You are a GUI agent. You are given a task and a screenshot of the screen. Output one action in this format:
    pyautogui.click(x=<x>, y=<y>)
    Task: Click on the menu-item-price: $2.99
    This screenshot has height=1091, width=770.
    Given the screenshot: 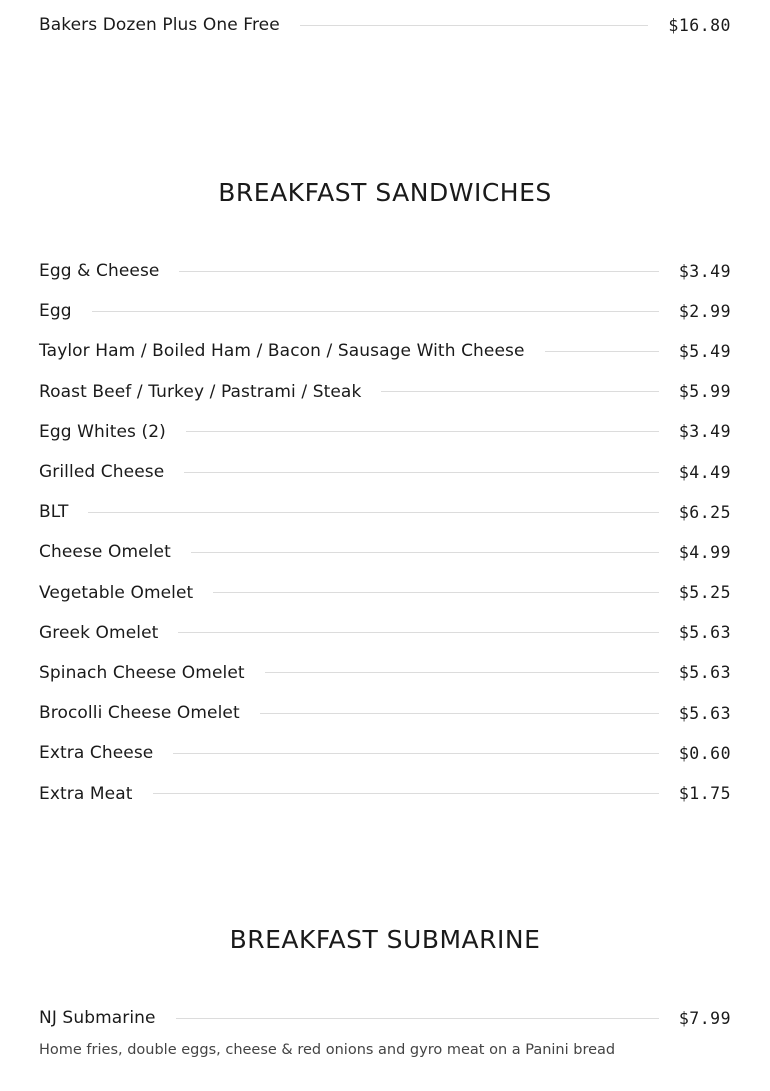 What is the action you would take?
    pyautogui.click(x=704, y=311)
    